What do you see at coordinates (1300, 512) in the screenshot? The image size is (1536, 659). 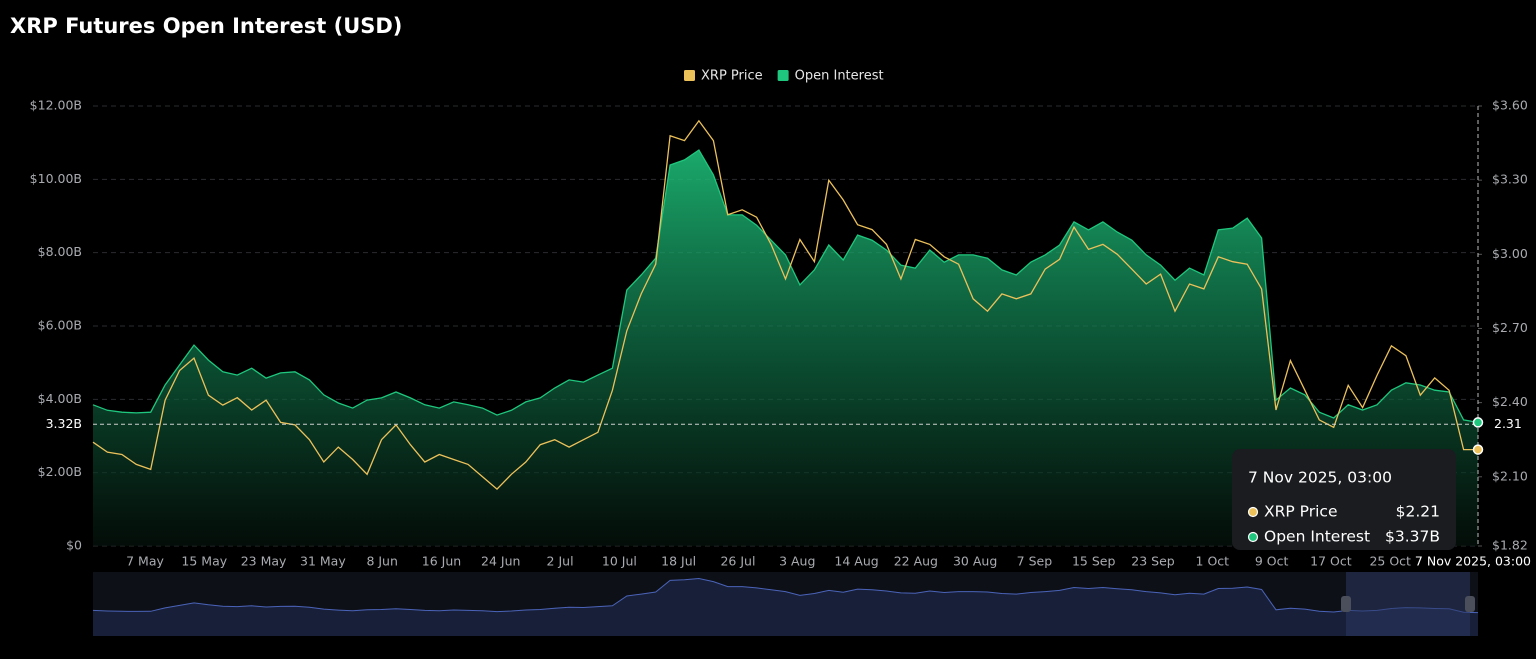 I see `tooltip-name: XRP Price` at bounding box center [1300, 512].